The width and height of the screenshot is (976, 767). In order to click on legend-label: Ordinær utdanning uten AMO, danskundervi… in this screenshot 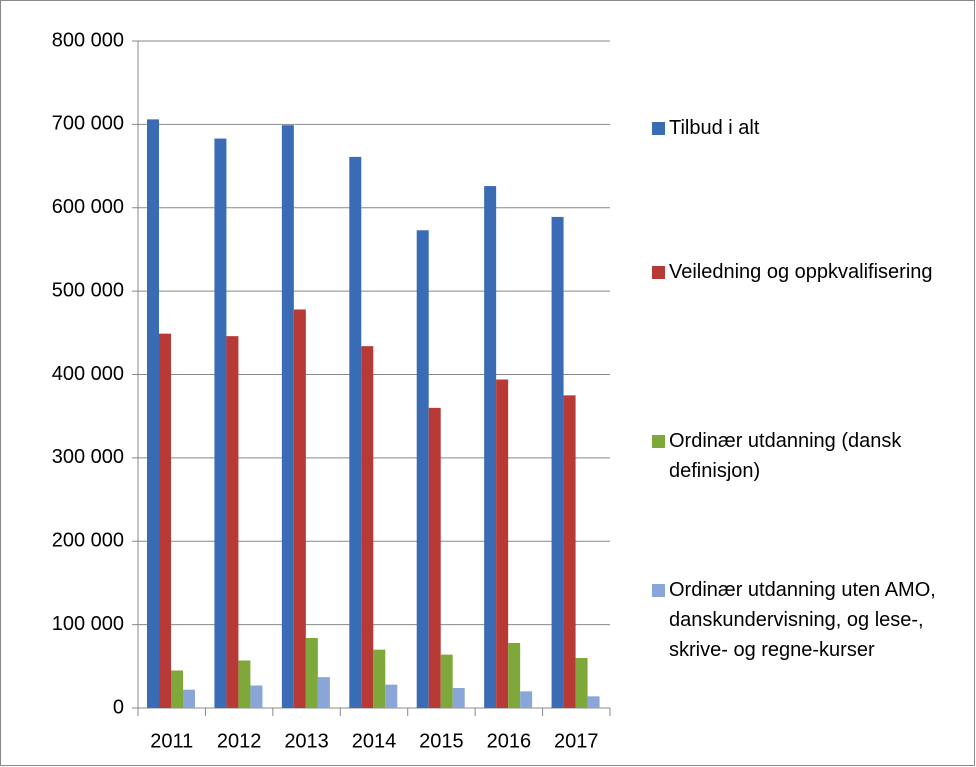, I will do `click(802, 620)`.